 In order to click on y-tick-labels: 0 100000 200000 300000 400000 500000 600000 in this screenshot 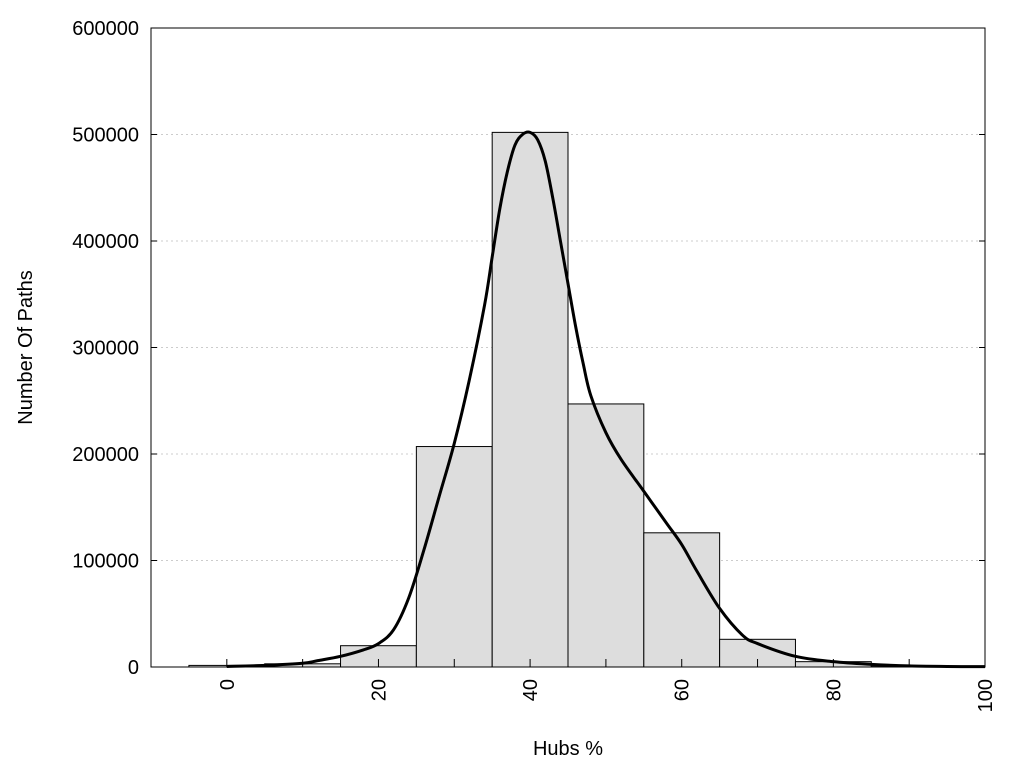, I will do `click(105, 348)`.